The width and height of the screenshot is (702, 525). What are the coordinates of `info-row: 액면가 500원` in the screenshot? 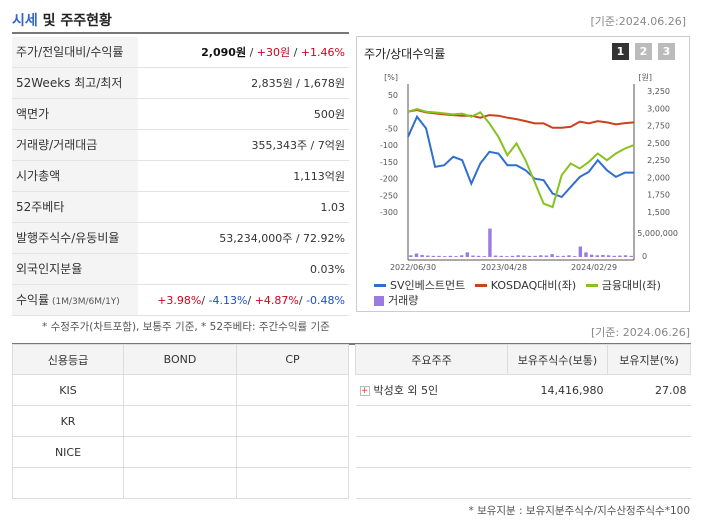 It's located at (180, 114).